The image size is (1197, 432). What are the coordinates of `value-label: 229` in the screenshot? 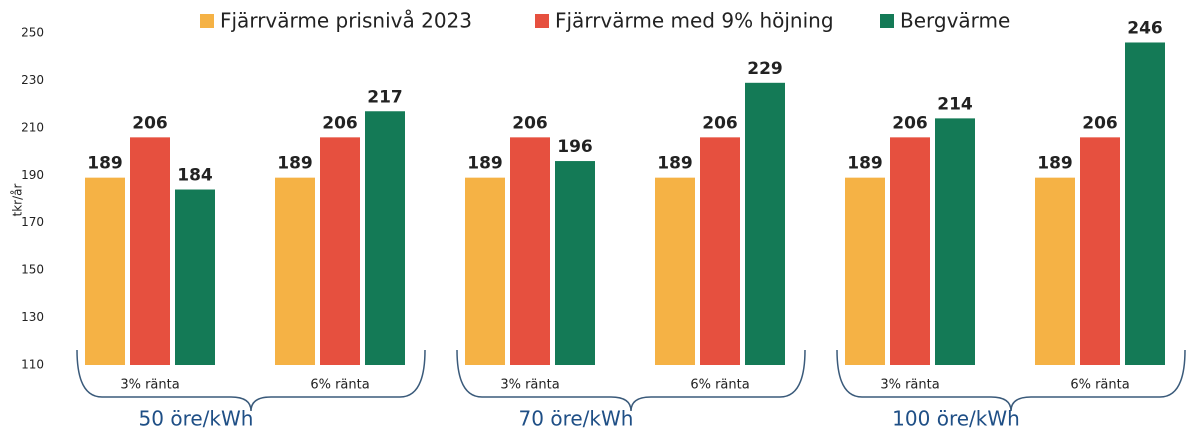 It's located at (765, 69).